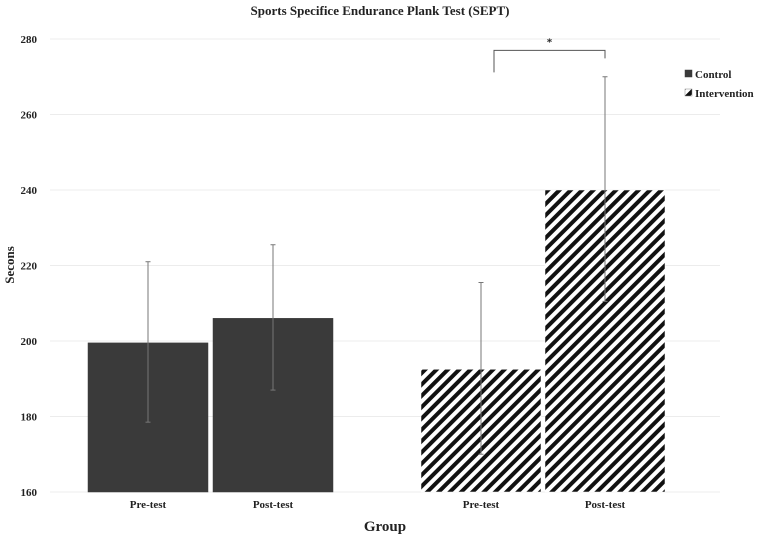  Describe the element at coordinates (605, 505) in the screenshot. I see `category-label-intervention-post-test: Post-test` at that location.